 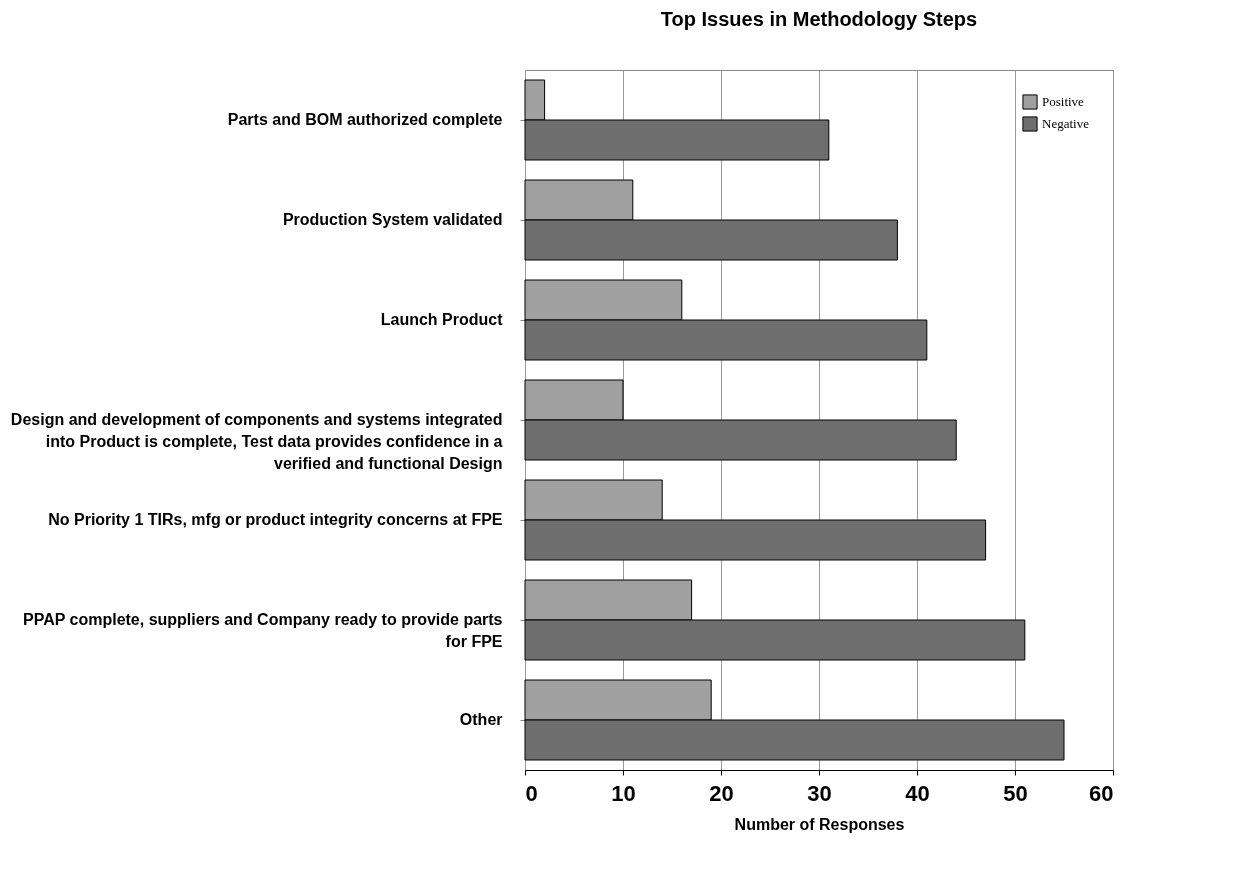 What do you see at coordinates (481, 719) in the screenshot?
I see `y-tick-label: Other` at bounding box center [481, 719].